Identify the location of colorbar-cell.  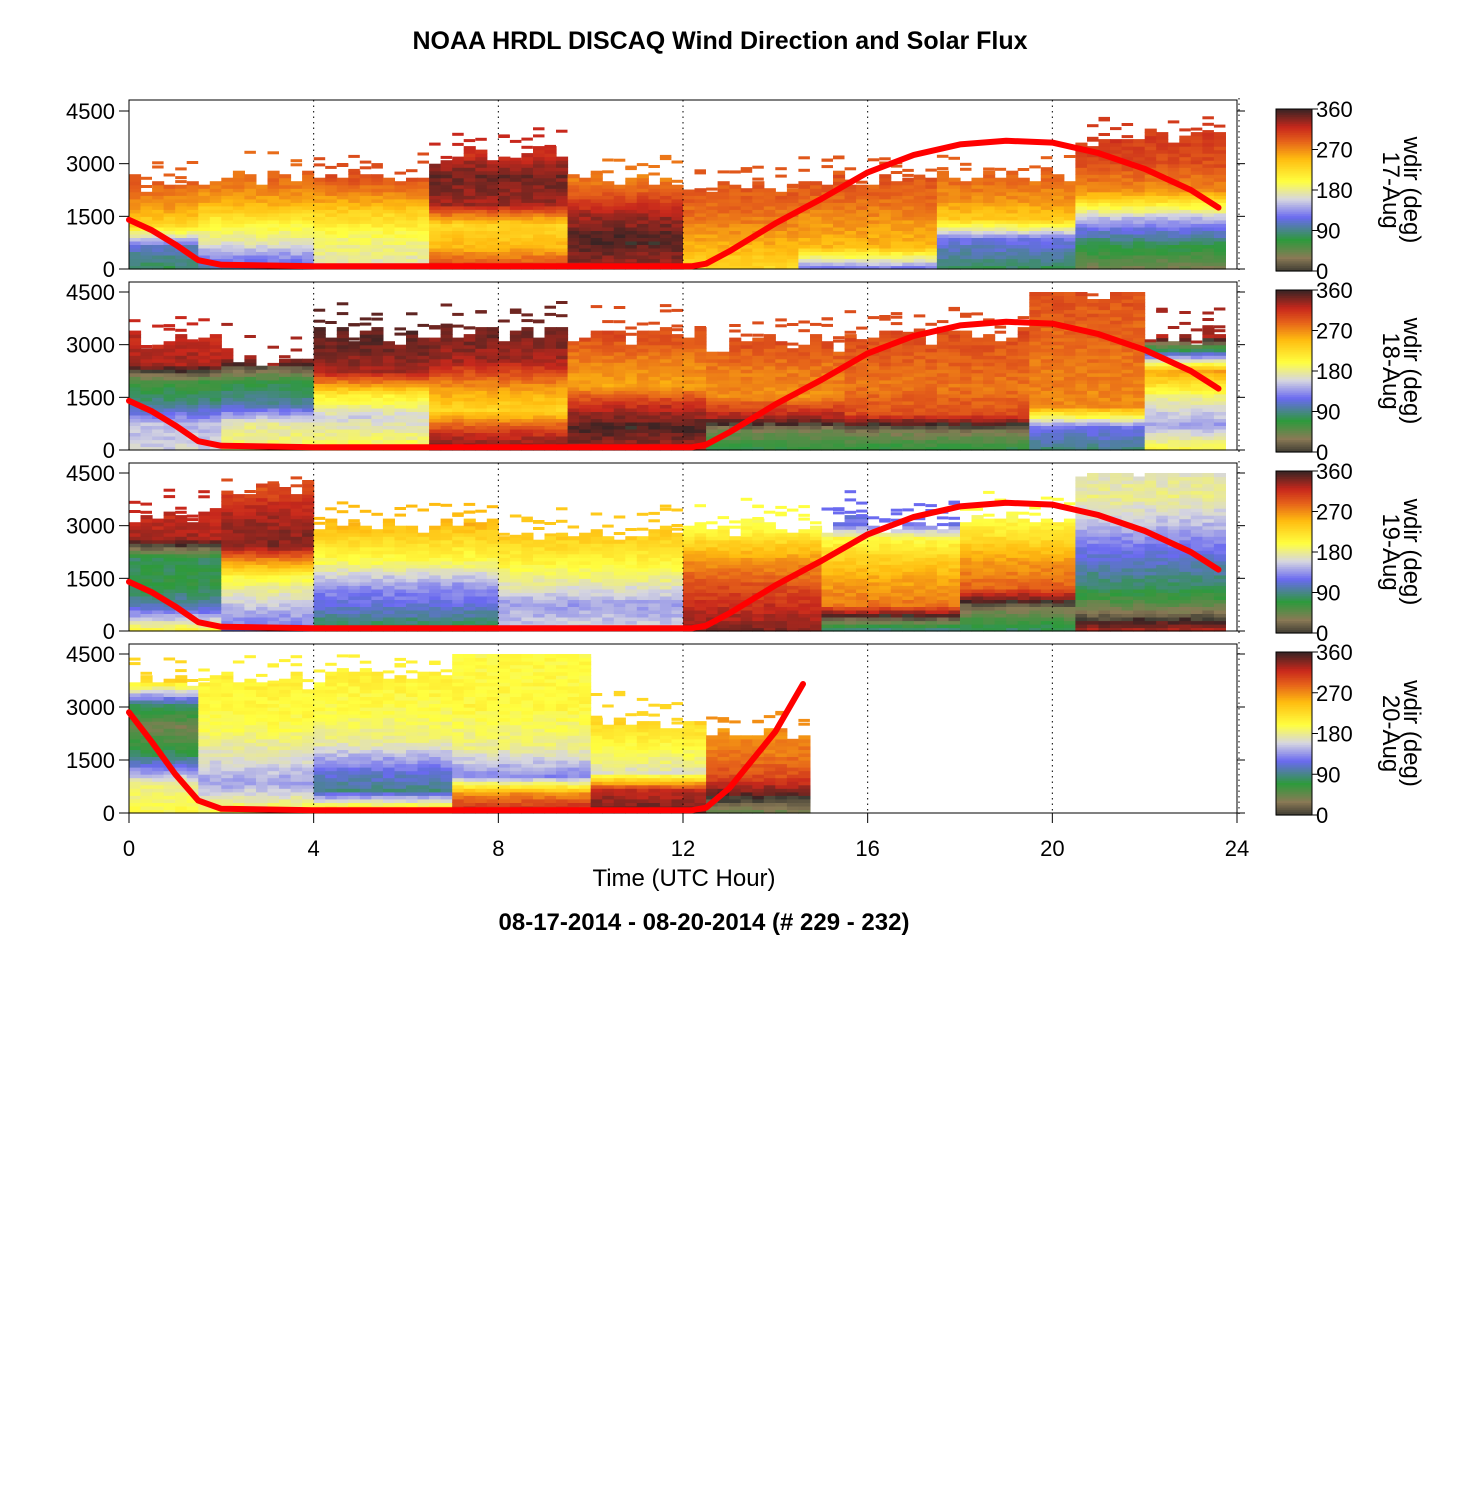
(1294, 187).